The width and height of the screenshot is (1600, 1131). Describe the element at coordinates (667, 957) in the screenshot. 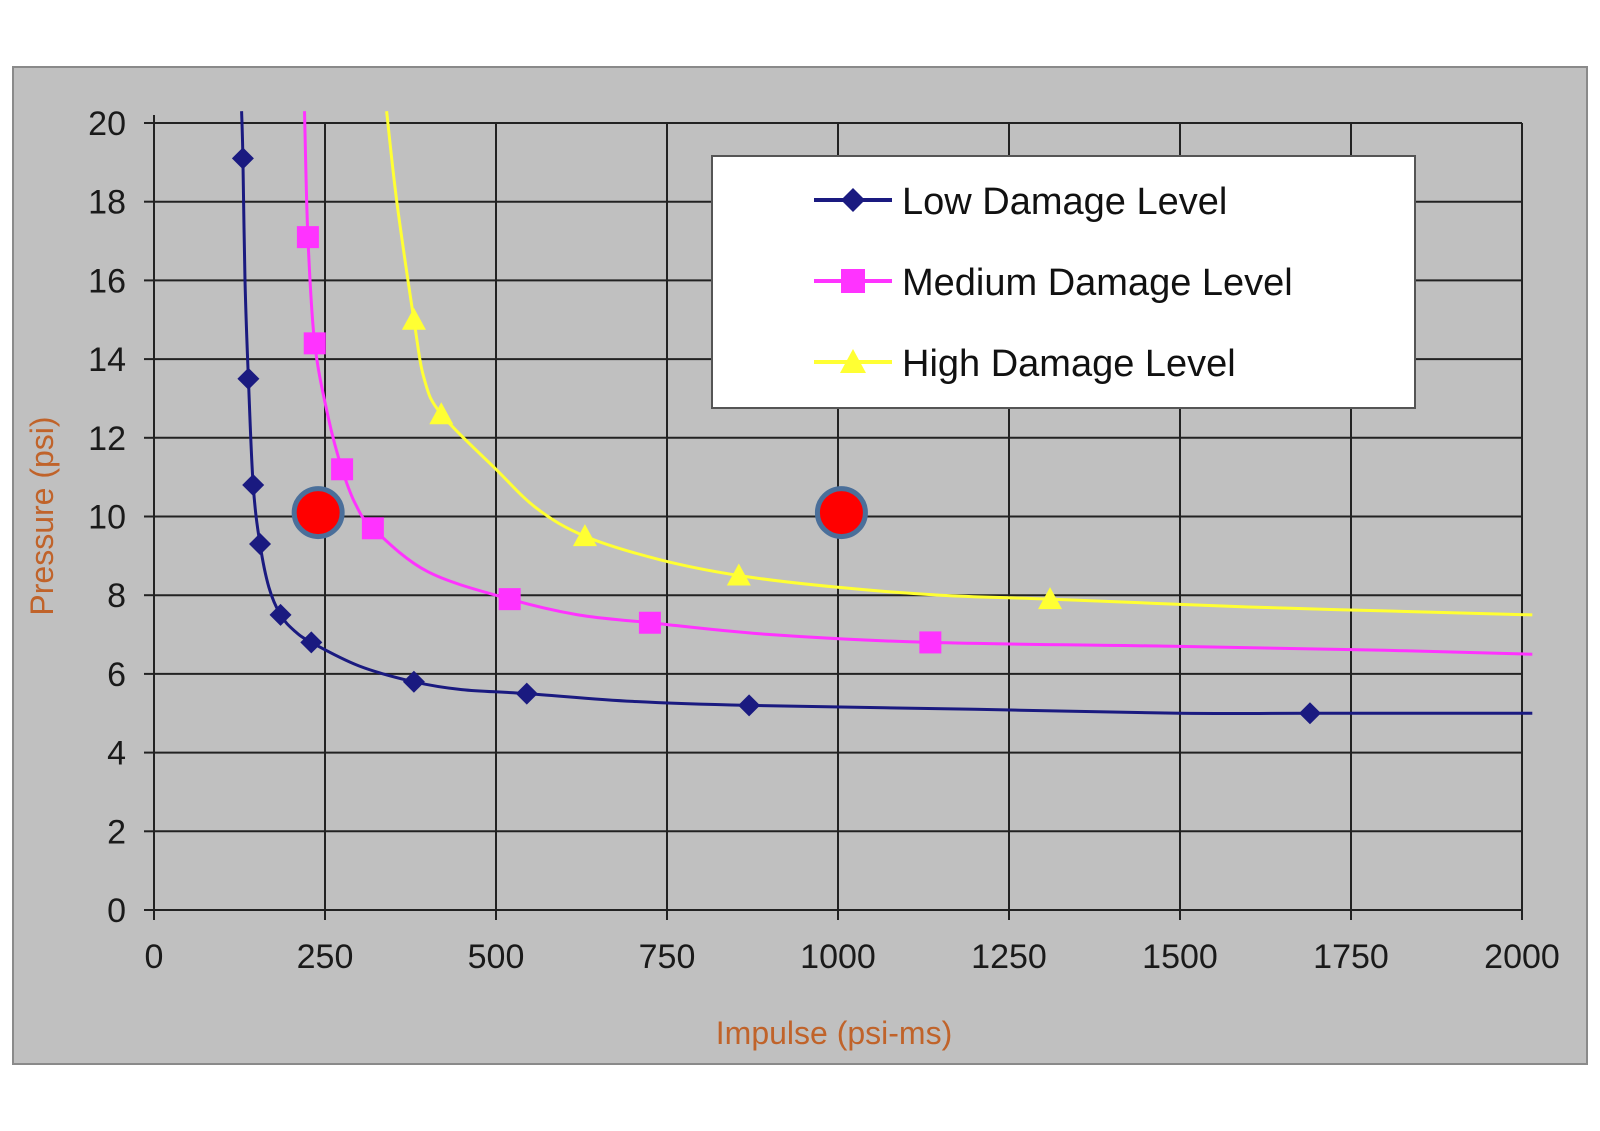

I see `x-tick-label: 750` at that location.